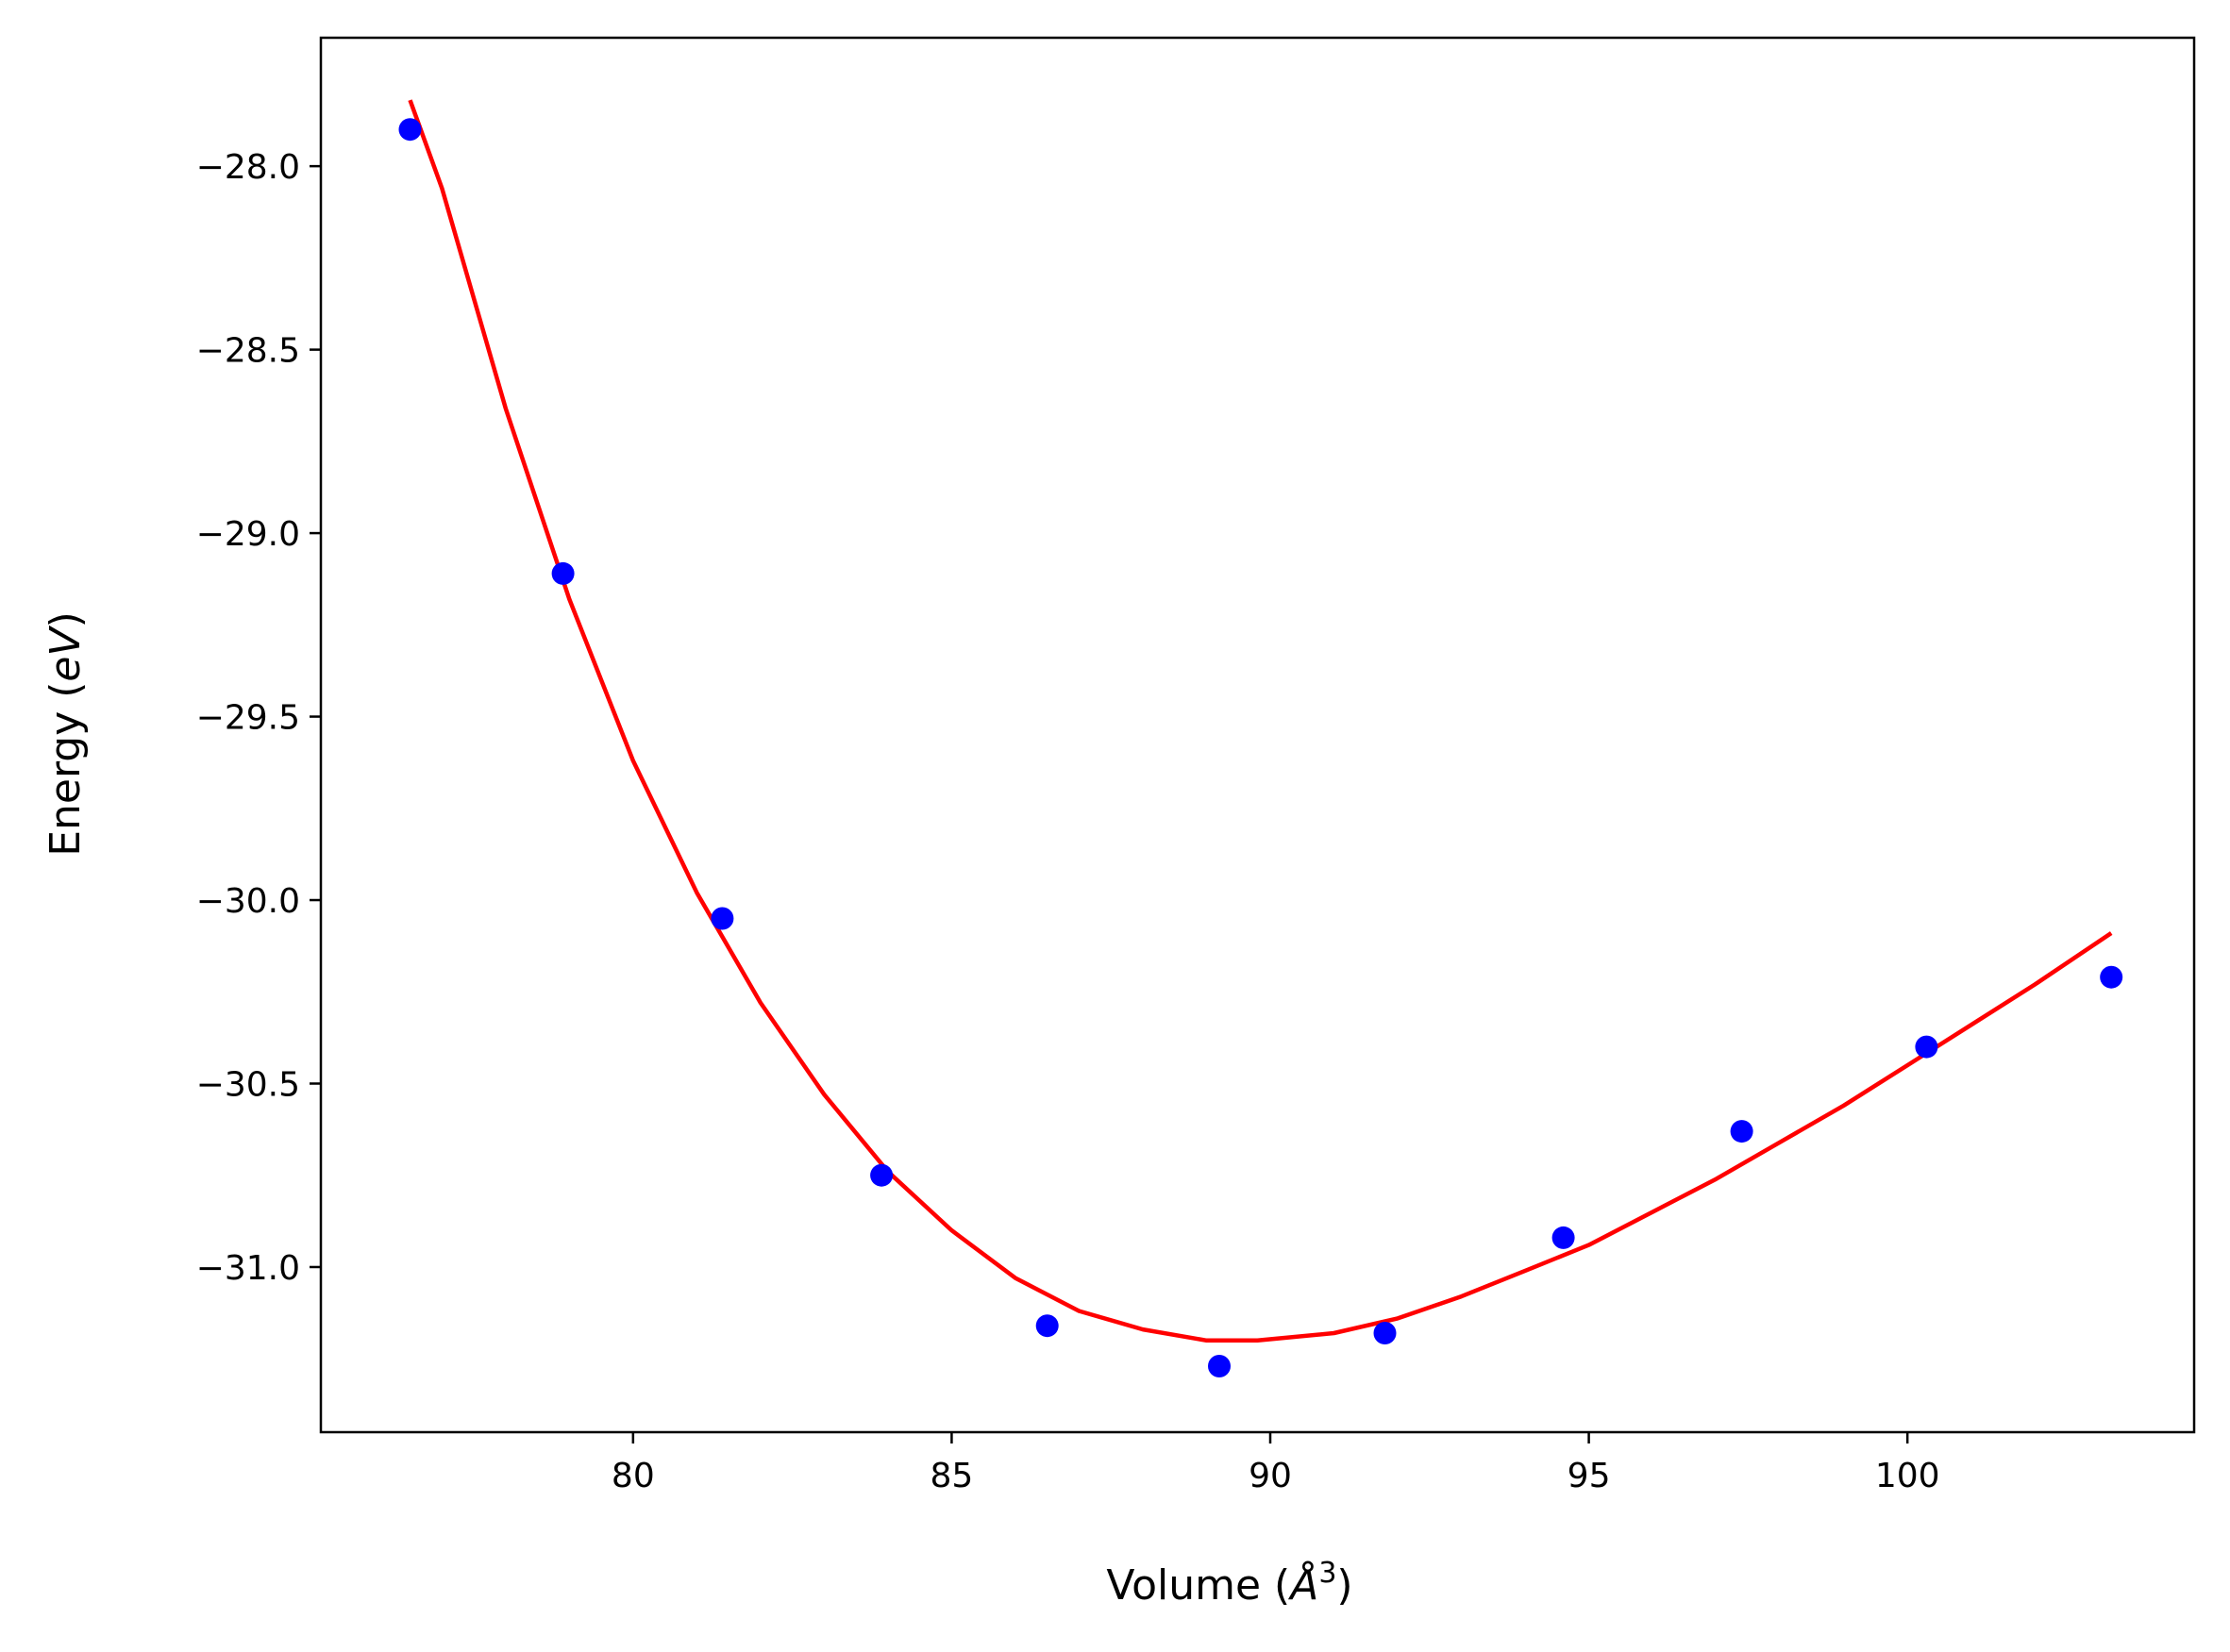  Describe the element at coordinates (248, 534) in the screenshot. I see `y-tick-label: −29.0` at that location.